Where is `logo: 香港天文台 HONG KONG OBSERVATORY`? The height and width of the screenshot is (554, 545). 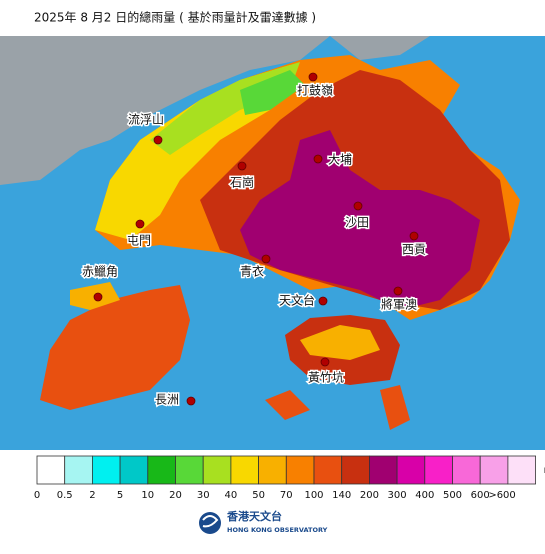
logo: 香港天文台 HONG KONG OBSERVATORY is located at coordinates (263, 521).